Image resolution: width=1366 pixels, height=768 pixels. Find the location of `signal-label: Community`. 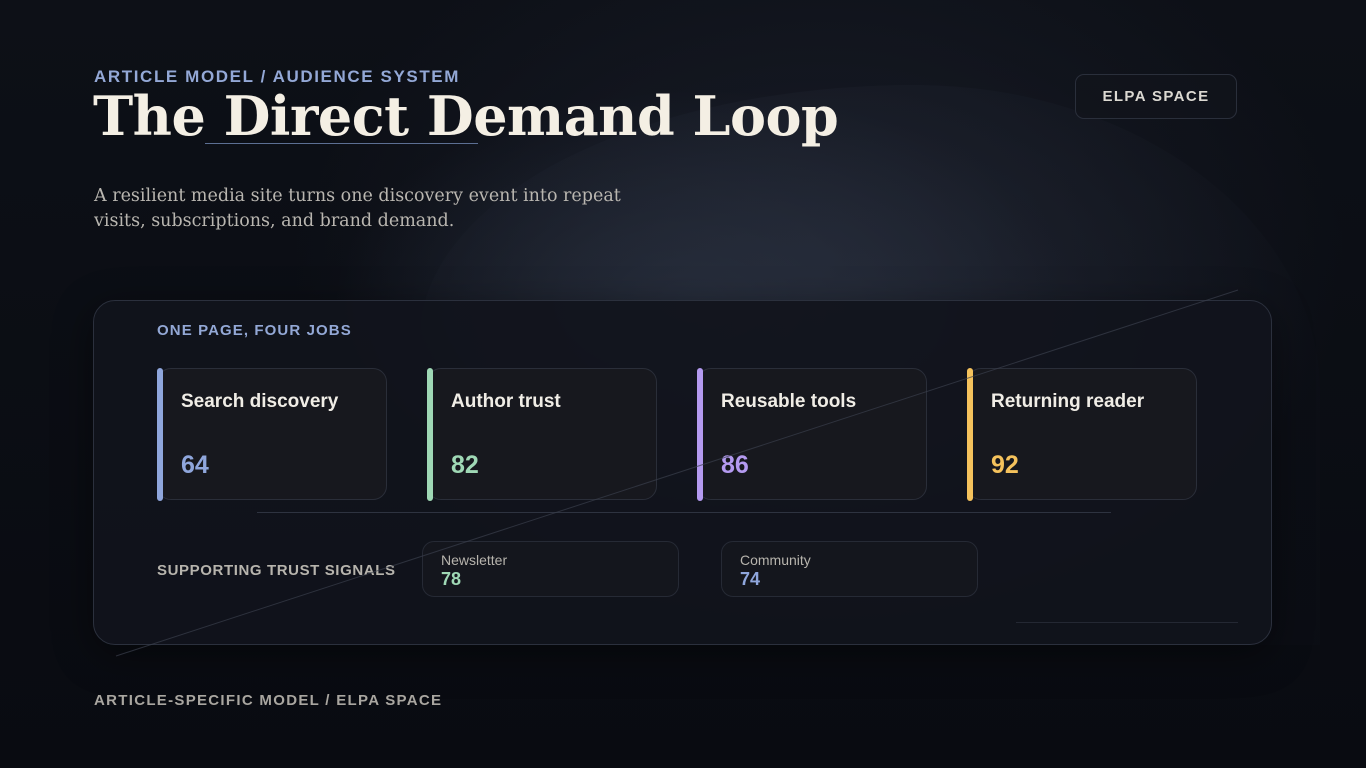

signal-label: Community is located at coordinates (775, 560).